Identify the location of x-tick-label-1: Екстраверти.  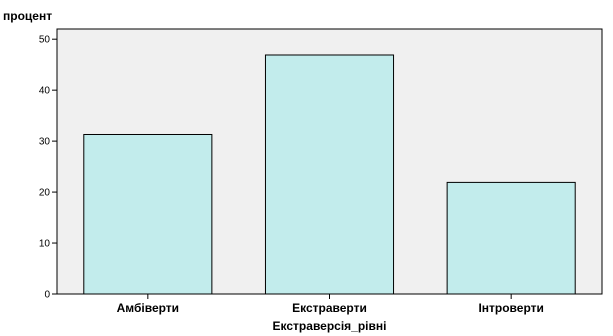
(329, 308).